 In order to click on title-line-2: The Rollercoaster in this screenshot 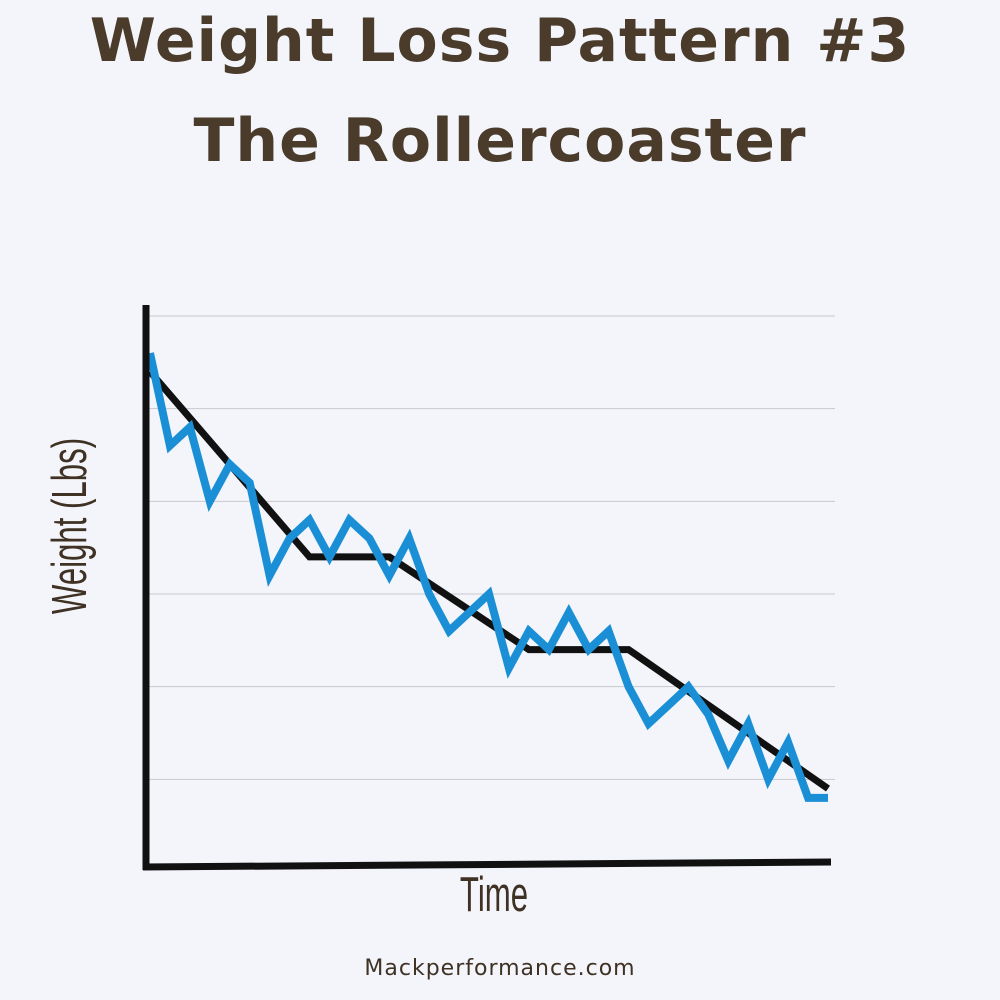, I will do `click(500, 141)`.